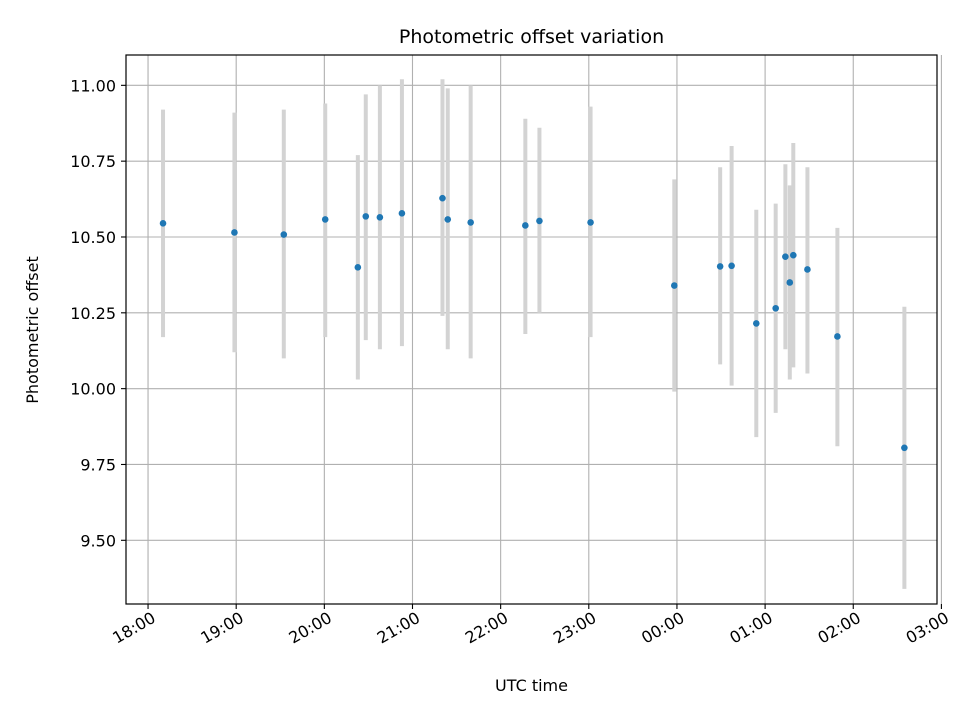 This screenshot has height=720, width=960. I want to click on y-tick-label: 9.50, so click(98, 540).